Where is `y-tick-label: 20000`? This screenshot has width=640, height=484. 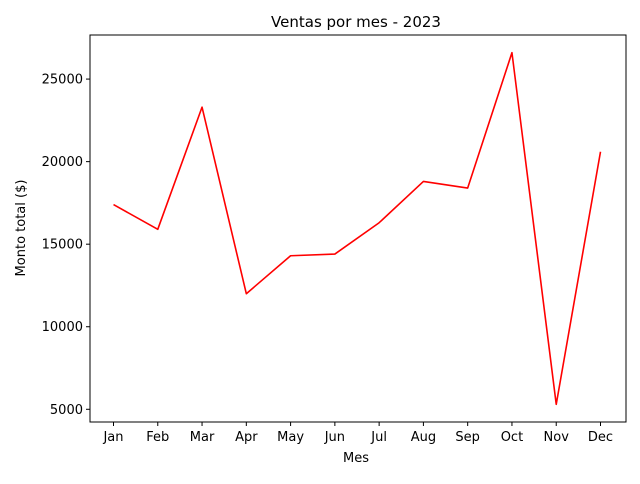
y-tick-label: 20000 is located at coordinates (62, 162).